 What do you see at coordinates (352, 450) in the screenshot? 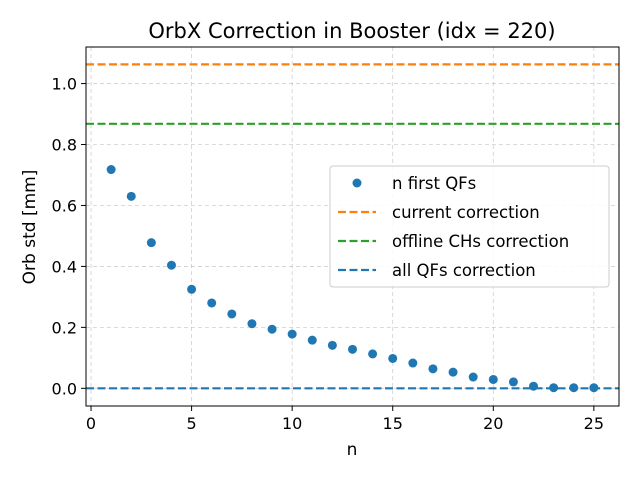
I see `x-axis-label: n` at bounding box center [352, 450].